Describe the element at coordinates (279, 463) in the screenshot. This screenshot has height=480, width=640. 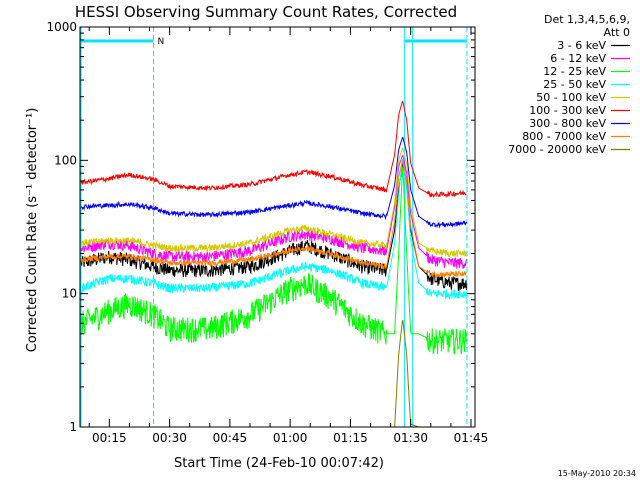
I see `x-axis-label: Start Time (24-Feb-10 00:07:42)` at that location.